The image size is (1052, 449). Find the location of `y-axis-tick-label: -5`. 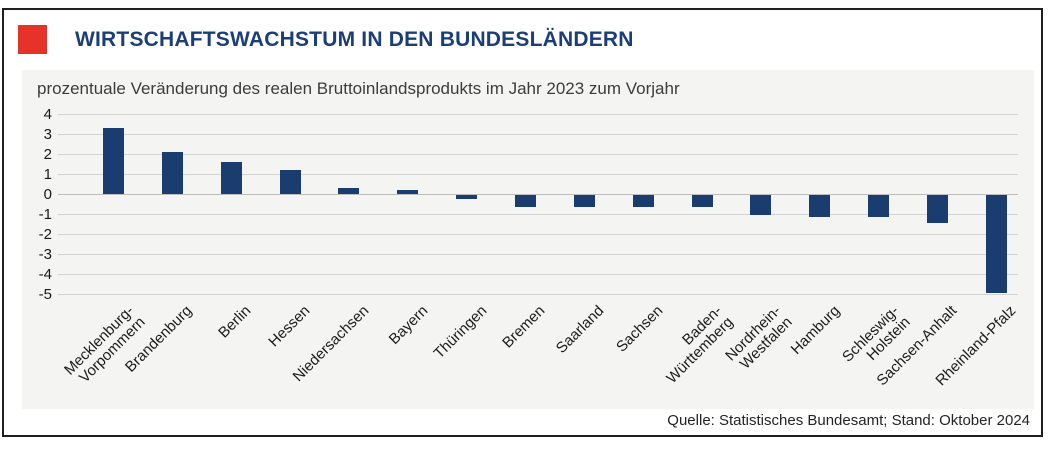

y-axis-tick-label: -5 is located at coordinates (45, 294).